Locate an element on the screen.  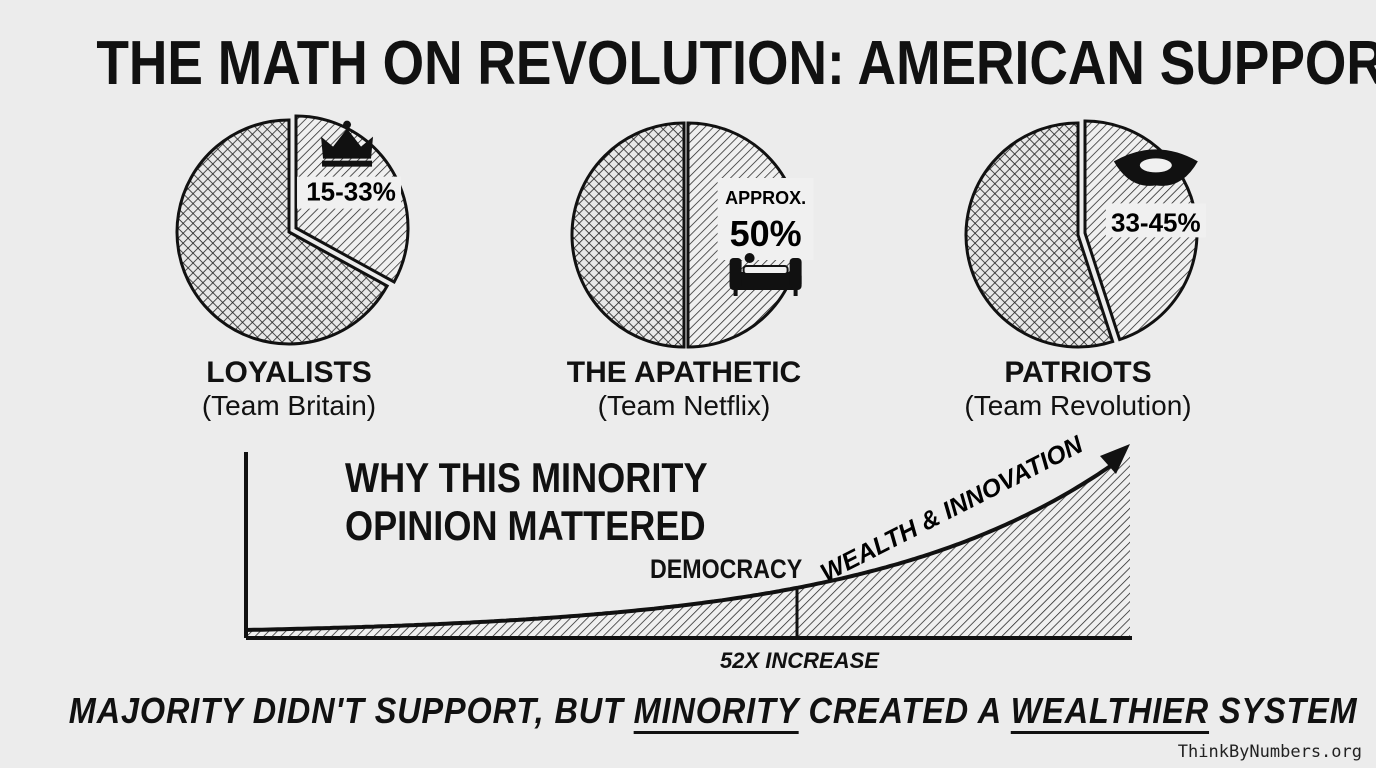
tricorn-hat-icon is located at coordinates (1155, 167).